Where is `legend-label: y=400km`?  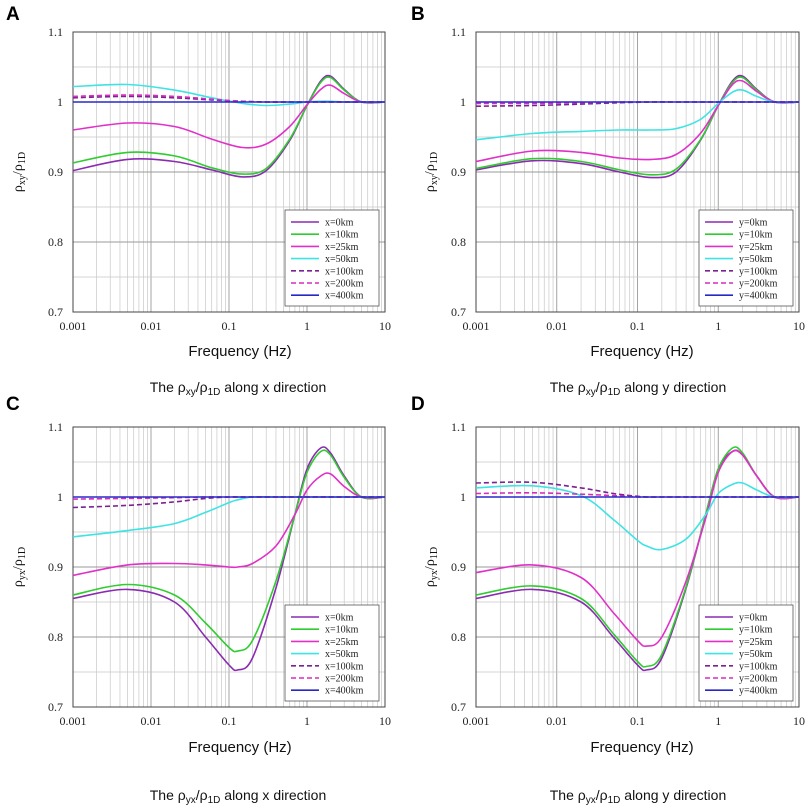
legend-label: y=400km is located at coordinates (758, 691).